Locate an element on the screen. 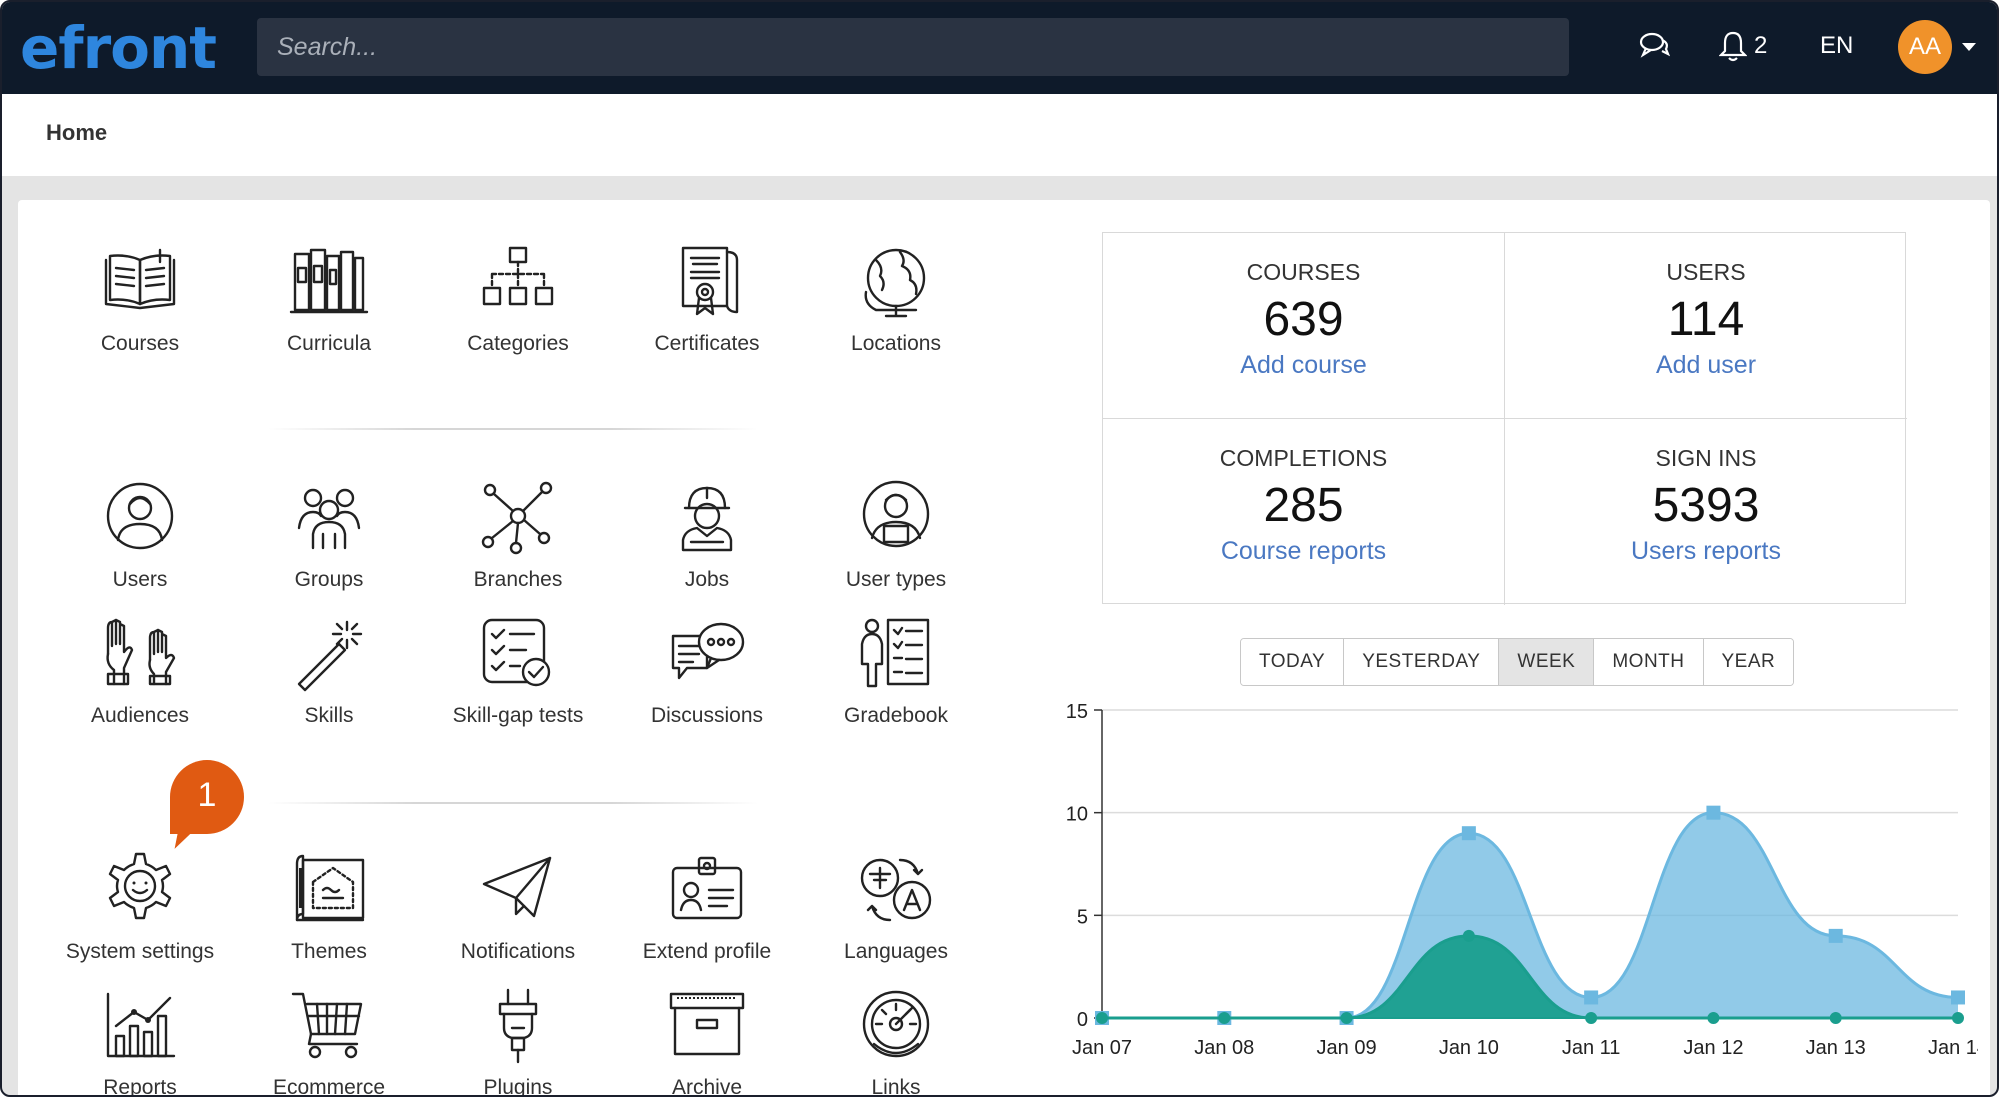 The width and height of the screenshot is (1999, 1097). tile-extend-profile: Extend profile is located at coordinates (707, 907).